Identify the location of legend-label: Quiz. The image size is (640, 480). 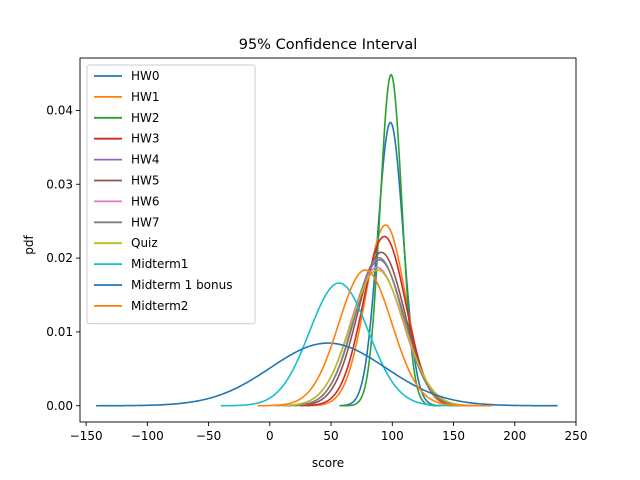
(144, 243).